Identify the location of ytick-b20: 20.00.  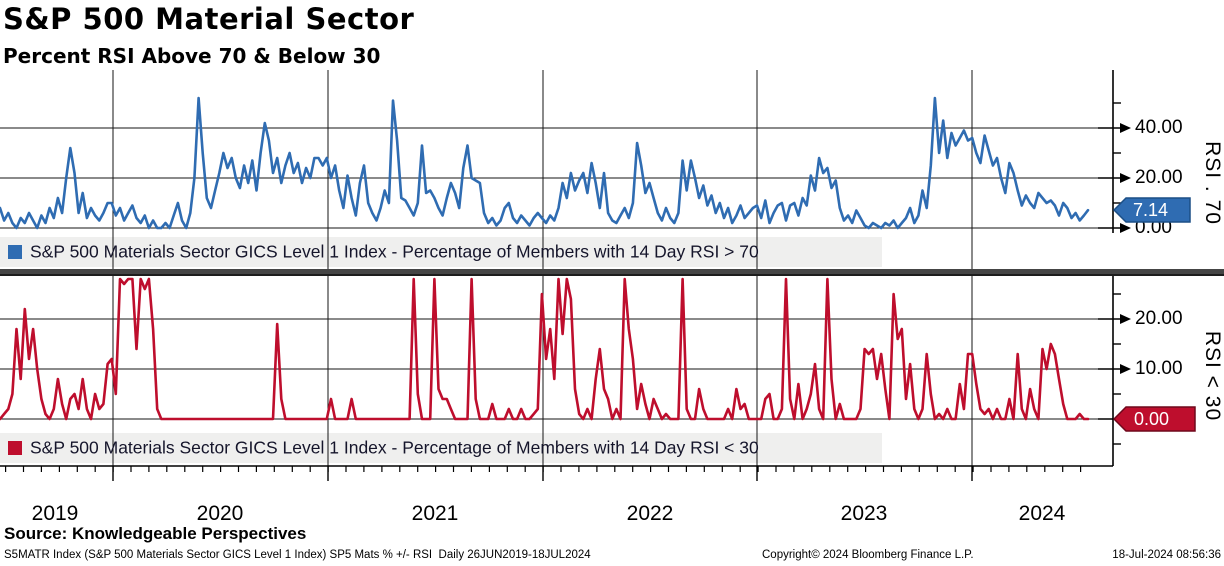
(1159, 318).